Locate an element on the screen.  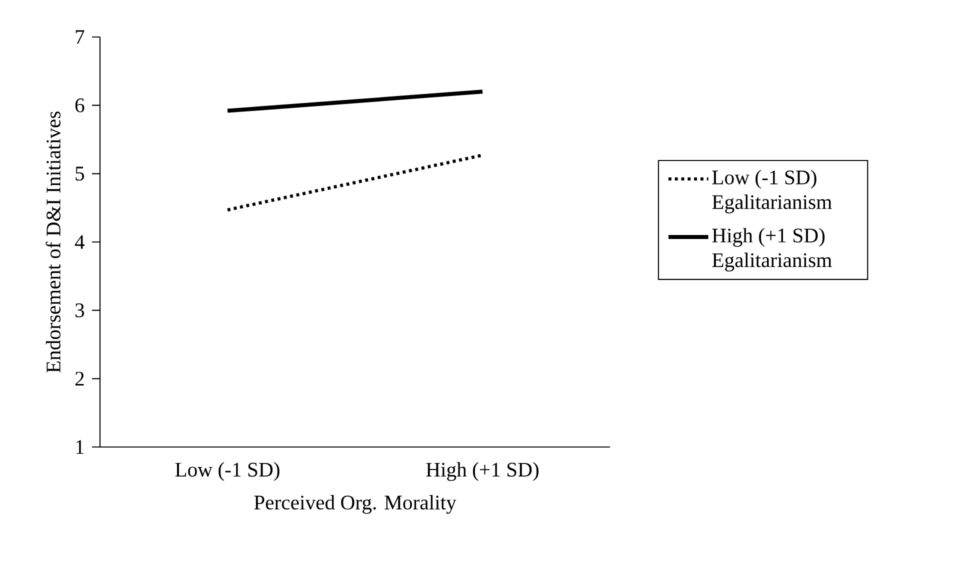
y-tick-label: 2 is located at coordinates (79, 379).